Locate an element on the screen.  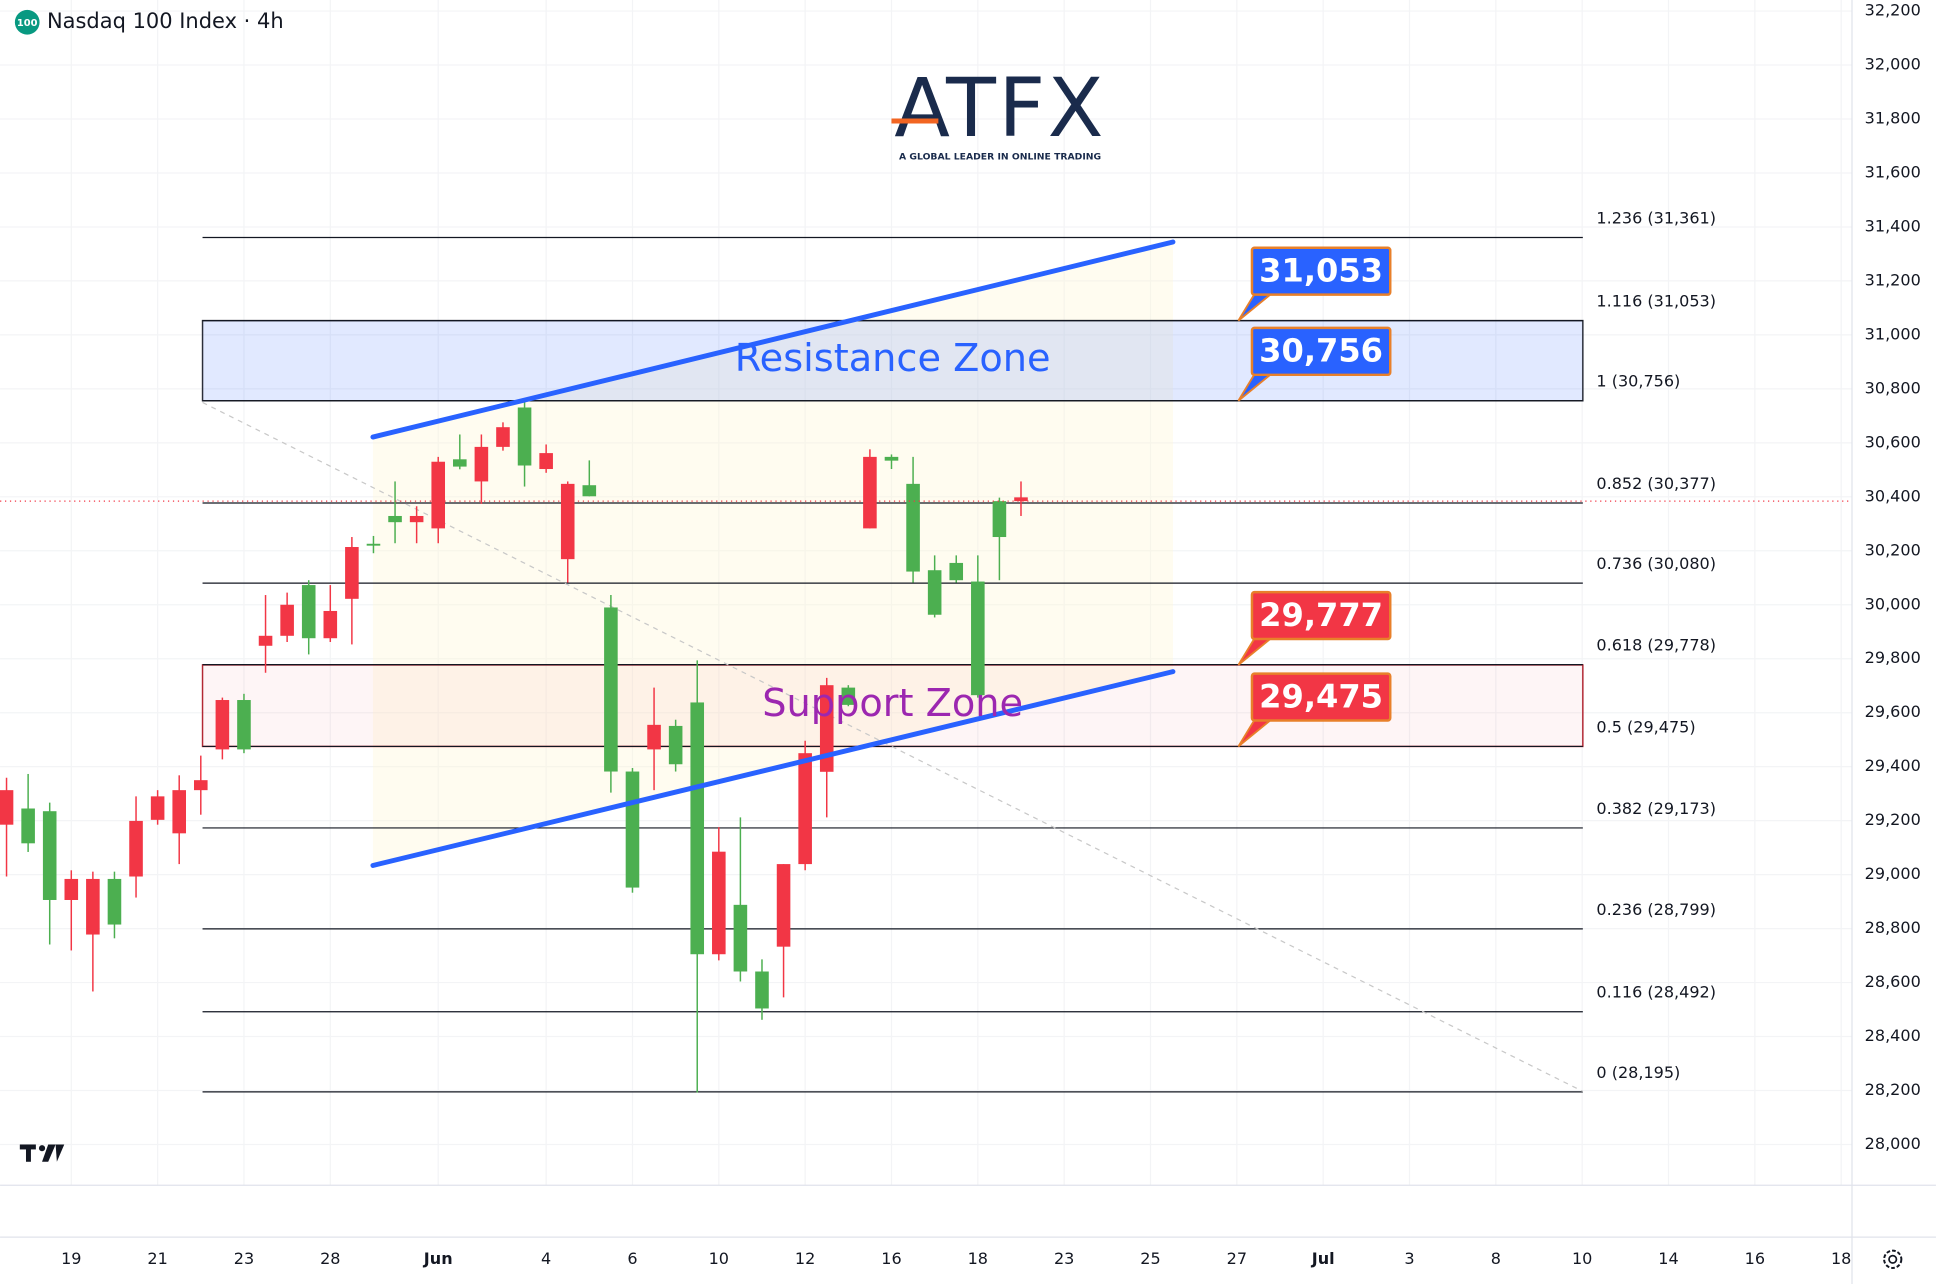
x-tick-label: 10 is located at coordinates (1582, 1258).